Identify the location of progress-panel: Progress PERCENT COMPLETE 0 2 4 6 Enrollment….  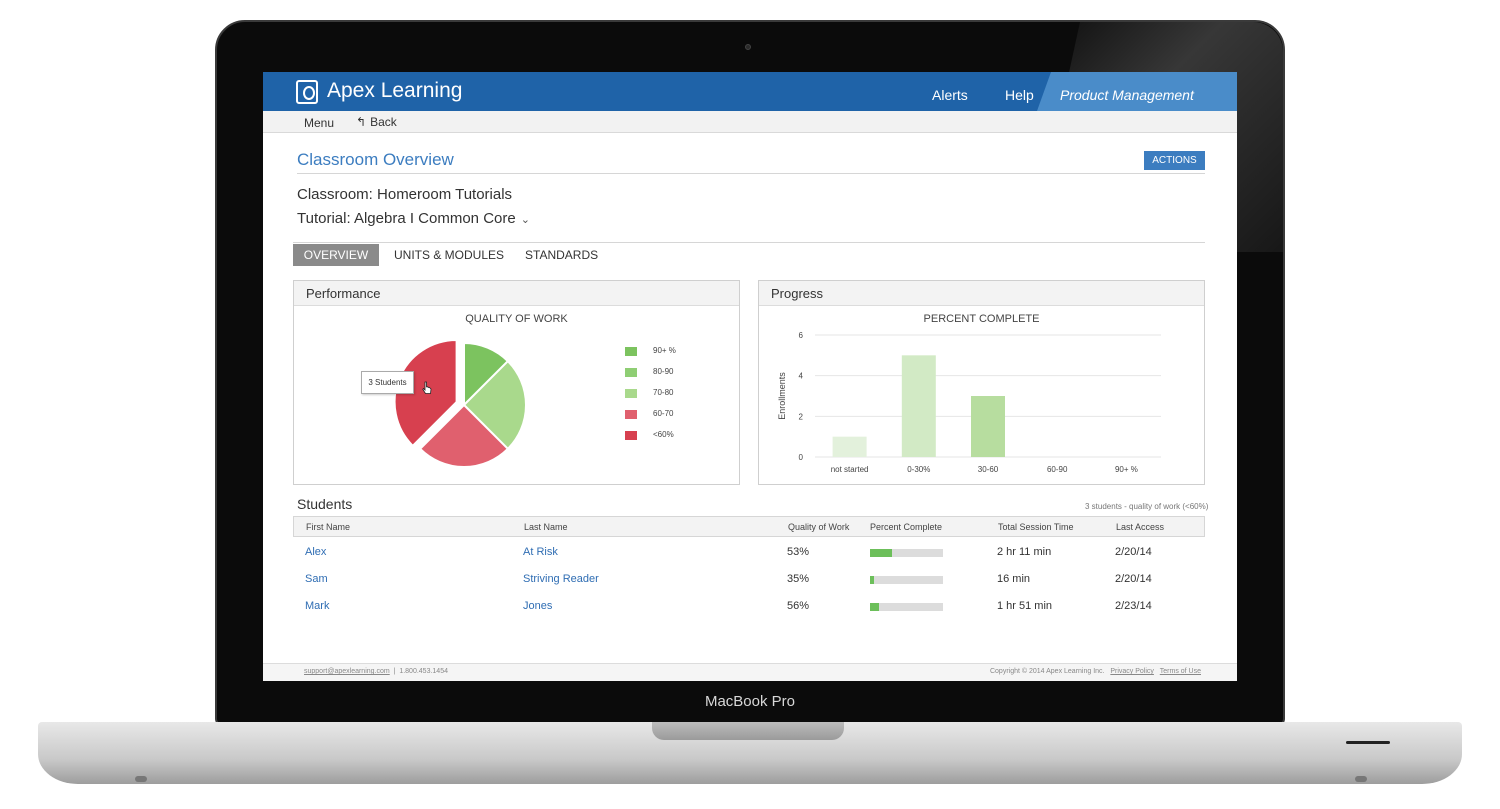
(981, 382).